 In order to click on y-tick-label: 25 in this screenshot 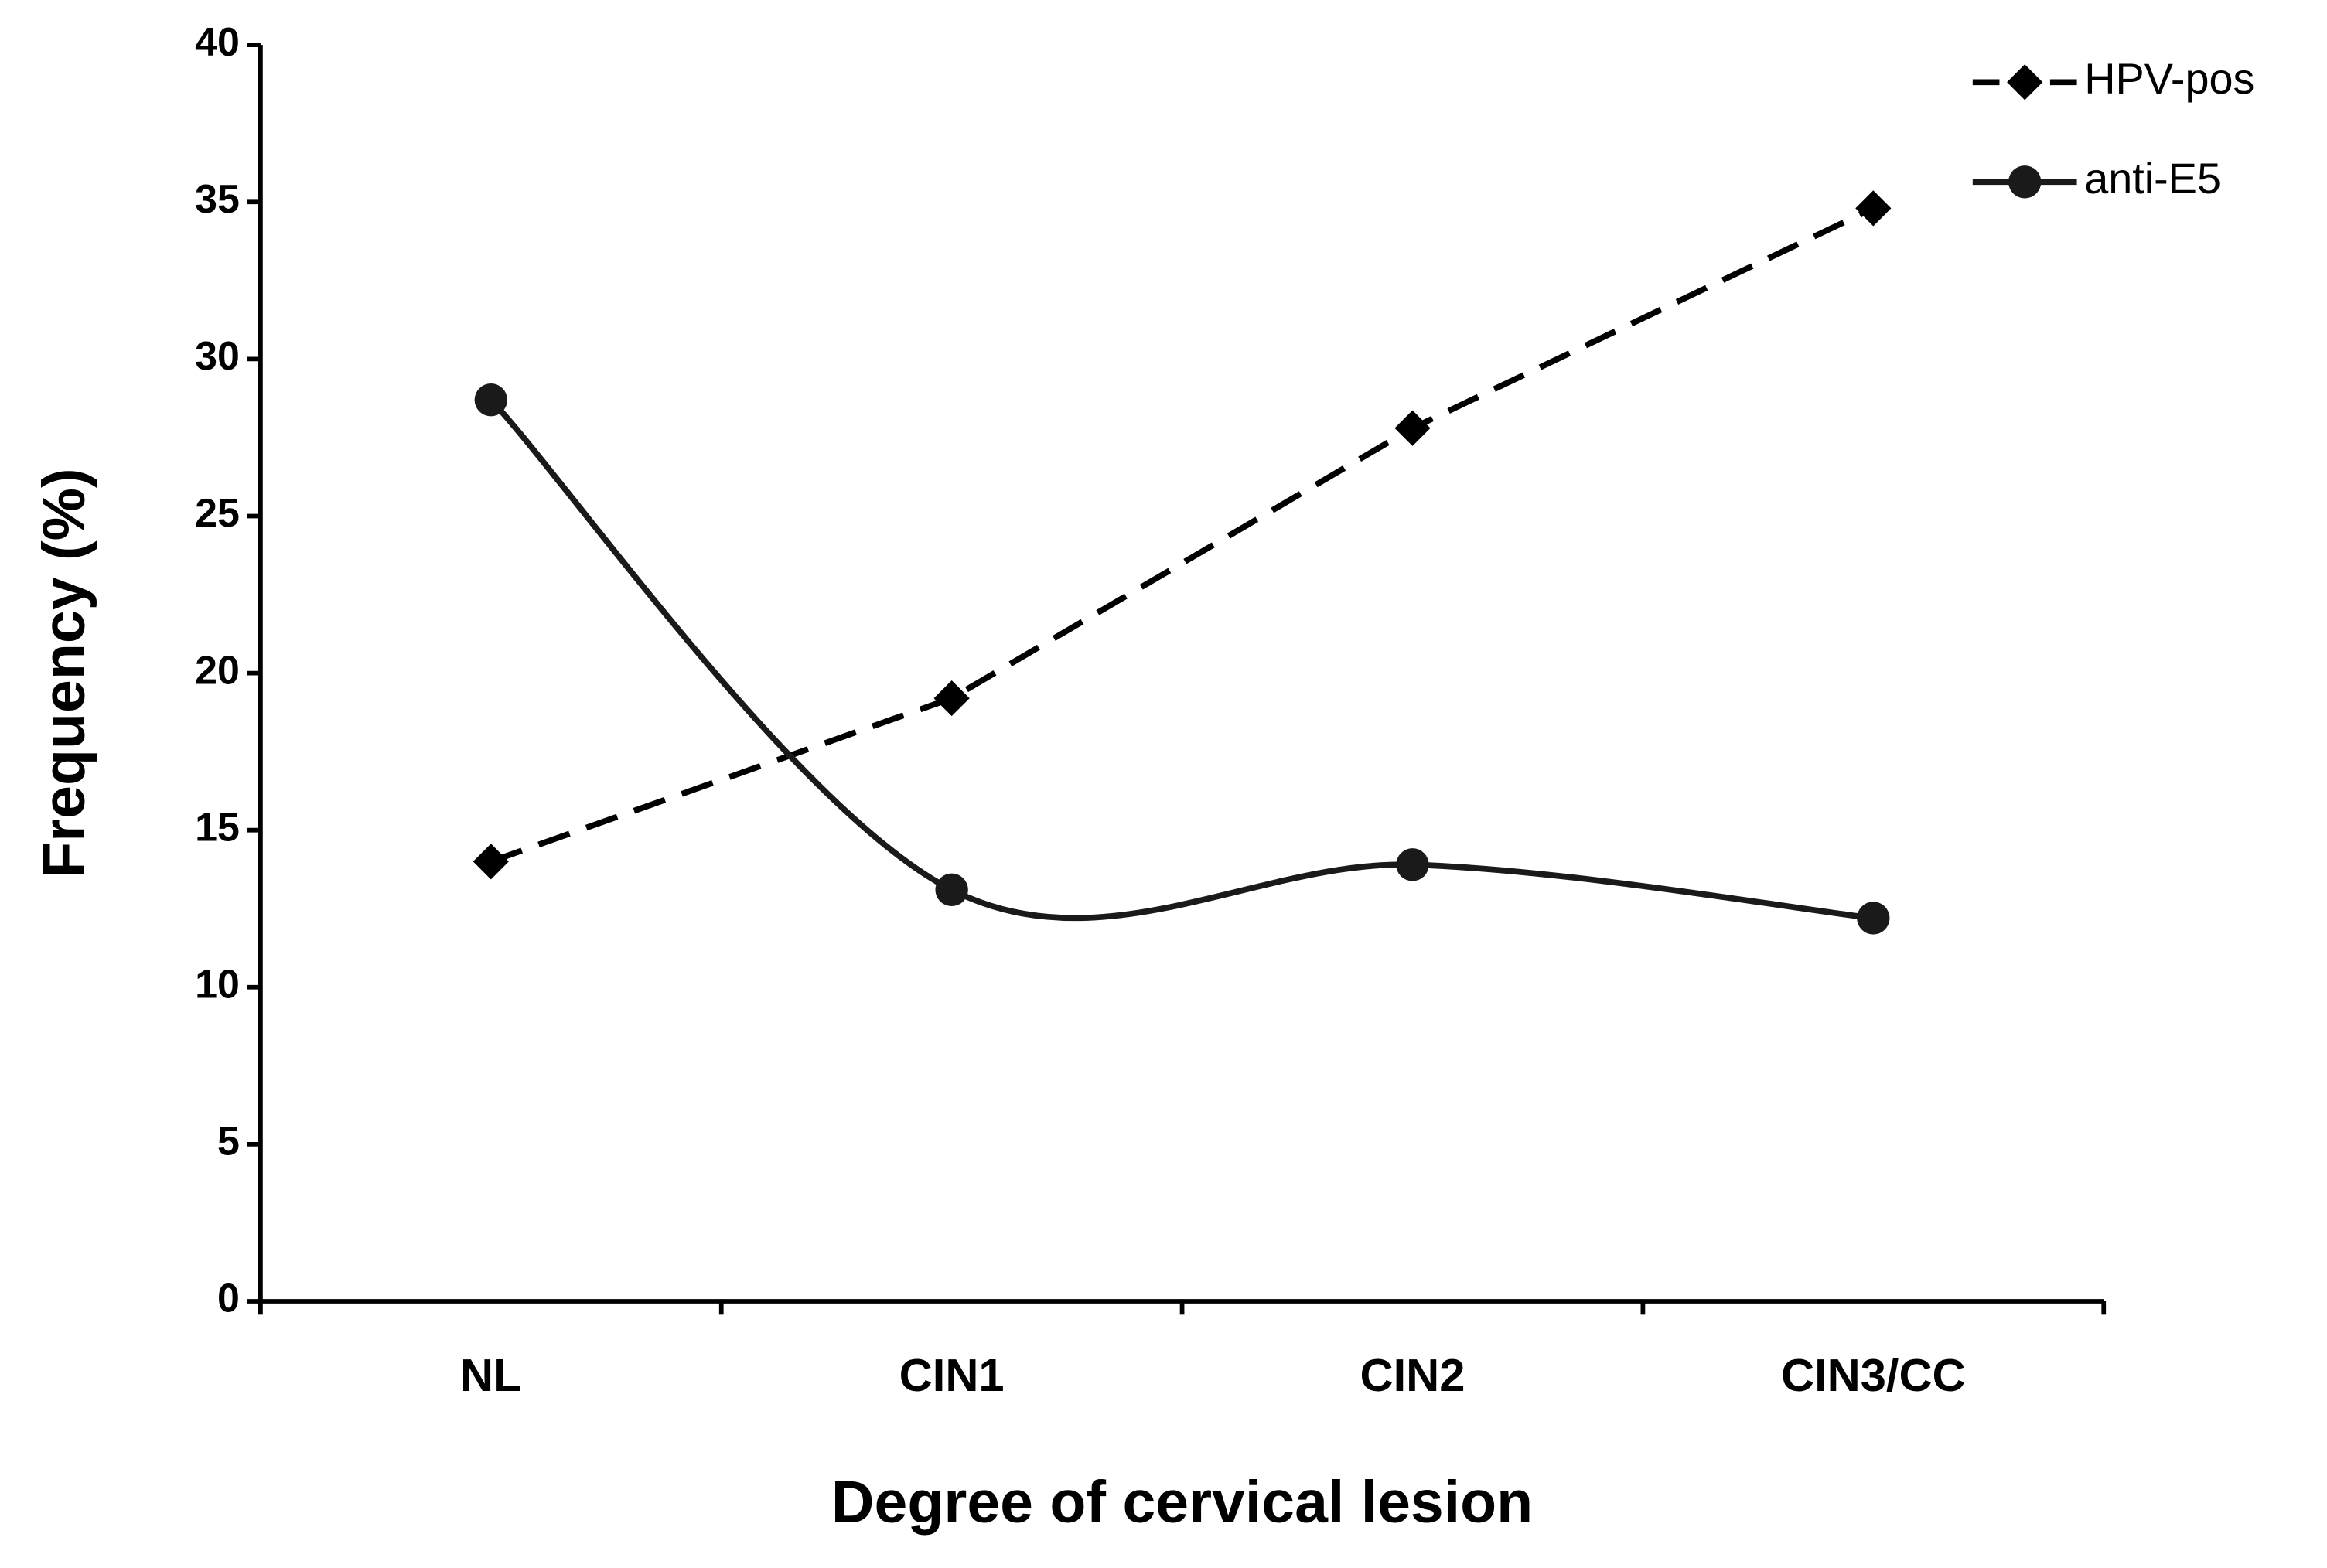, I will do `click(217, 513)`.